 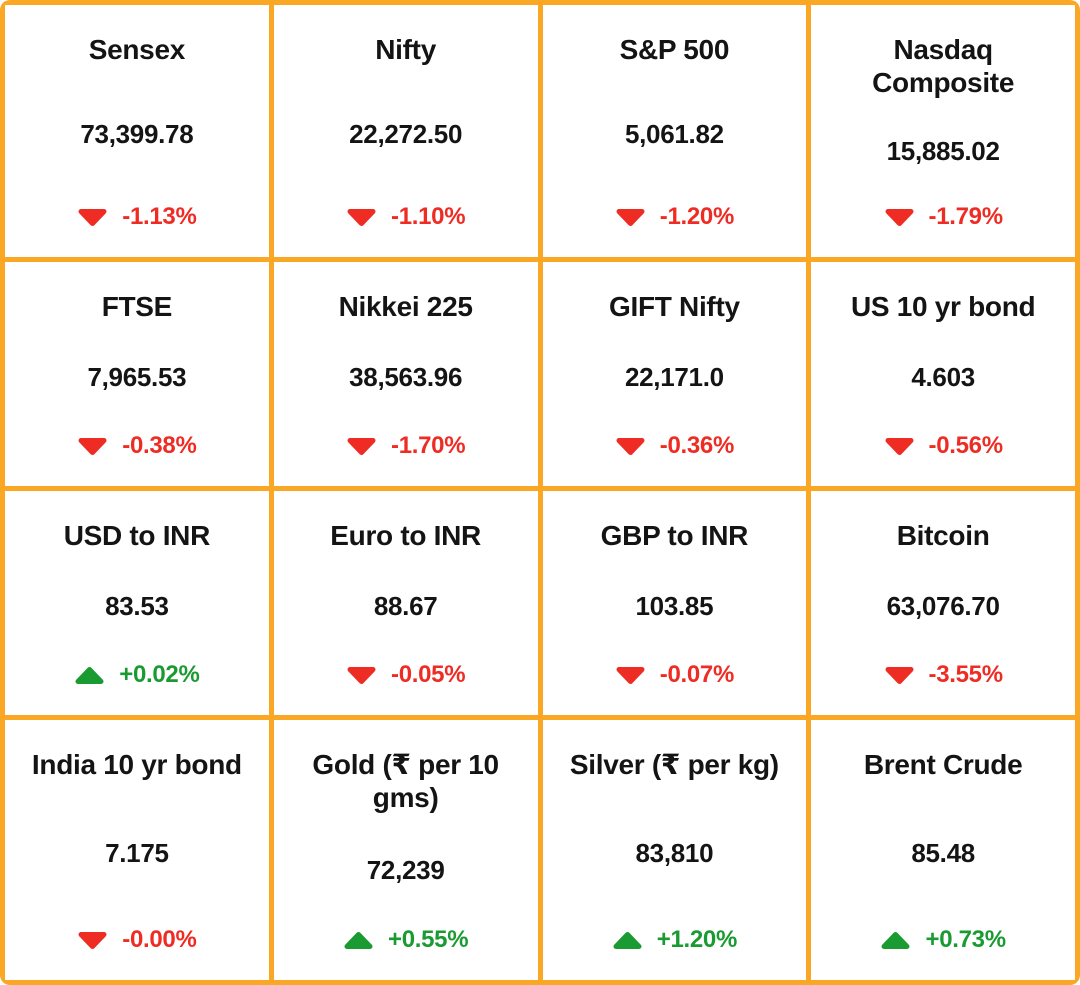 I want to click on card-title: Silver (₹ per kg), so click(x=674, y=764).